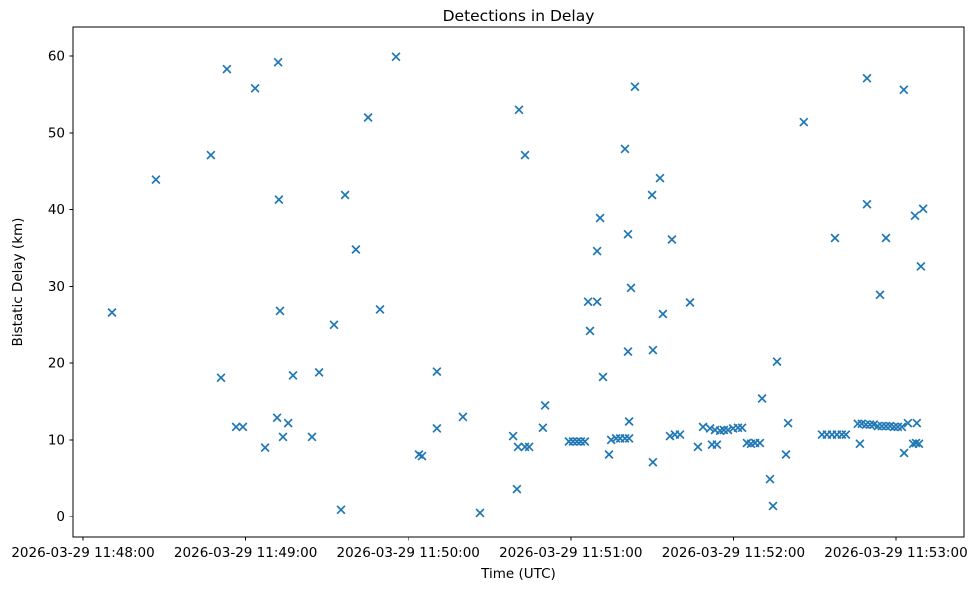 The image size is (979, 590). Describe the element at coordinates (56, 287) in the screenshot. I see `y-tick-label: 30` at that location.